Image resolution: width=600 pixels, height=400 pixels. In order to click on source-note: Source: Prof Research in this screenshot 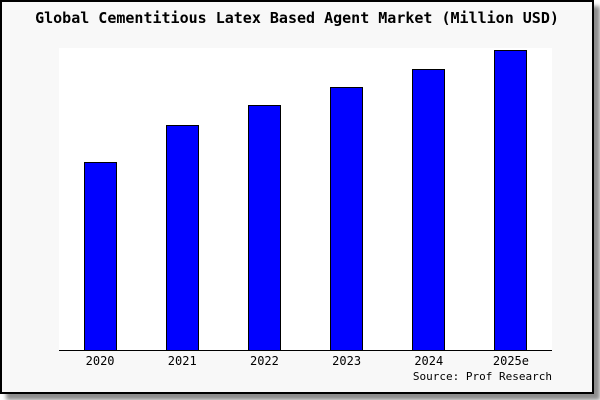, I will do `click(482, 376)`.